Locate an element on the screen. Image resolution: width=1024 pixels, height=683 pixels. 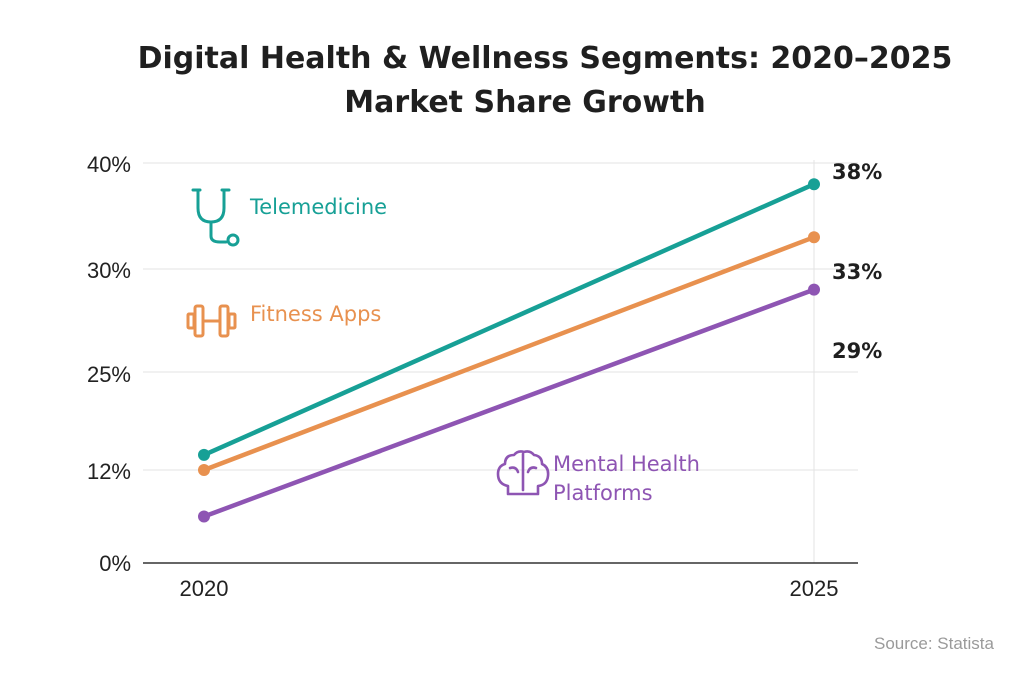
dumbbell-icon is located at coordinates (211, 321).